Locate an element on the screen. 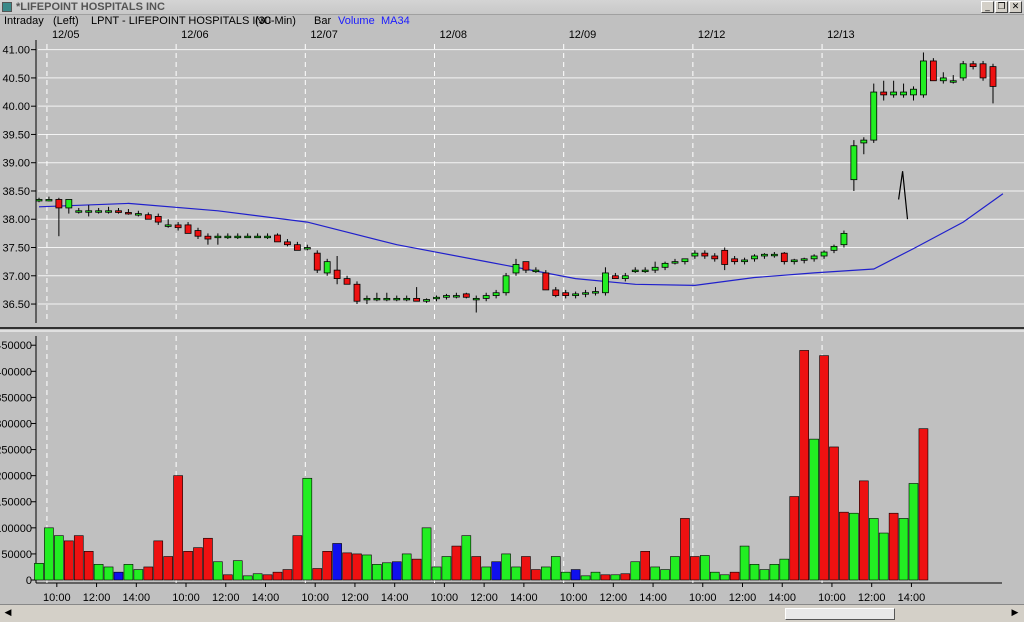 The width and height of the screenshot is (1024, 622). minimize-button: _ is located at coordinates (987, 7).